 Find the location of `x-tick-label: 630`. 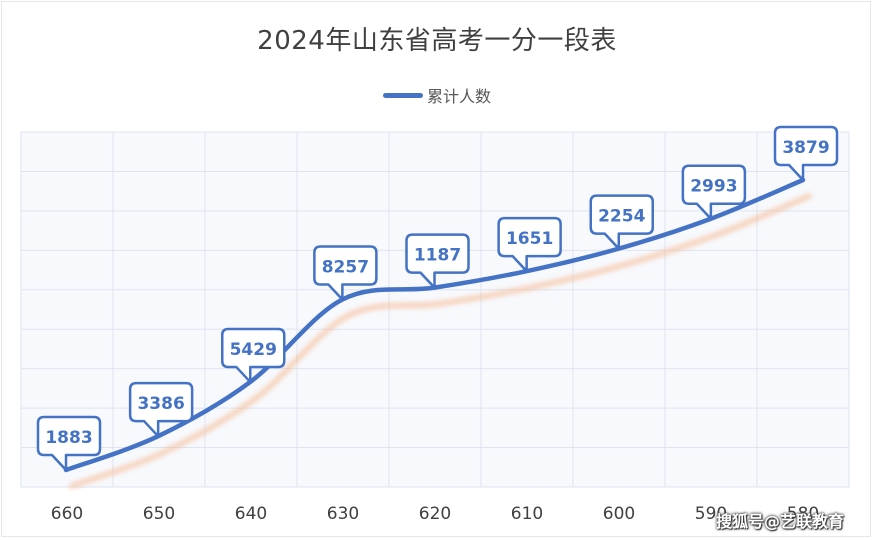

x-tick-label: 630 is located at coordinates (343, 514).